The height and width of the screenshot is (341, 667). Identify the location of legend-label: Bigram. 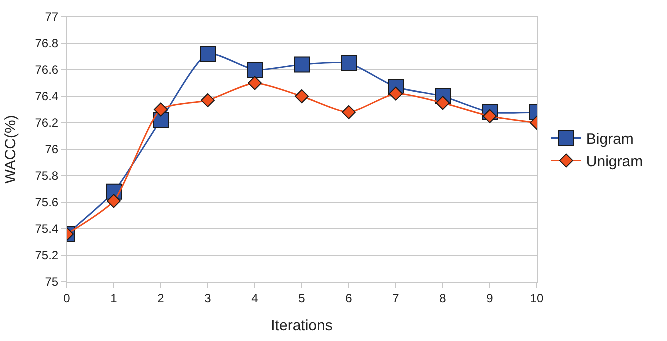
(610, 139).